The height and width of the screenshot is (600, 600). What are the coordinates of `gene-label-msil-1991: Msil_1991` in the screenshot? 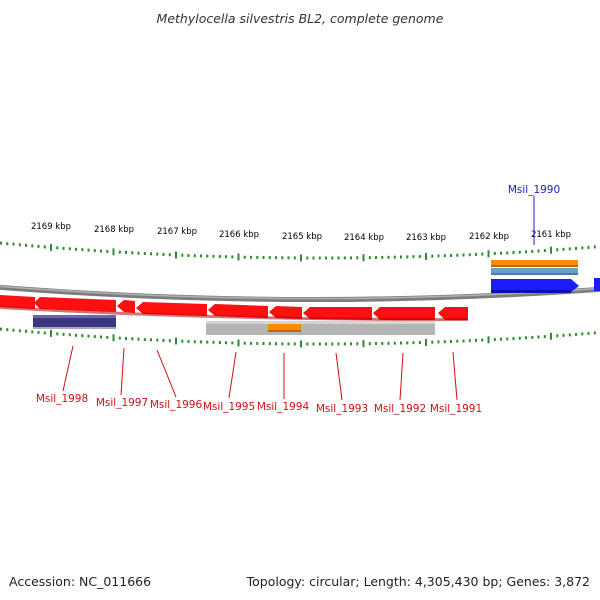 It's located at (456, 409).